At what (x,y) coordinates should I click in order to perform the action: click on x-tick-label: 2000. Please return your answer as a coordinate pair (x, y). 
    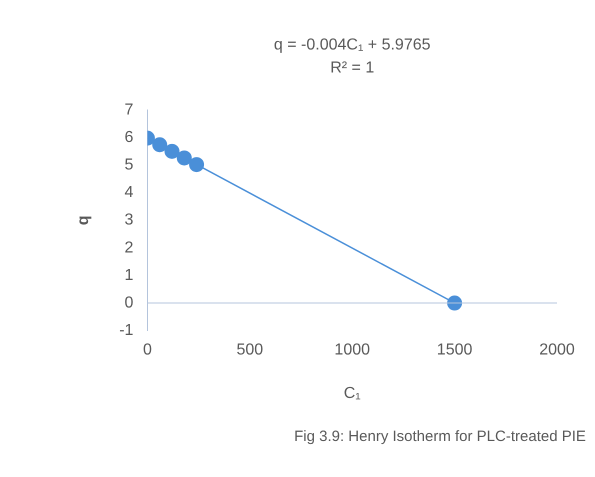
    Looking at the image, I should click on (557, 350).